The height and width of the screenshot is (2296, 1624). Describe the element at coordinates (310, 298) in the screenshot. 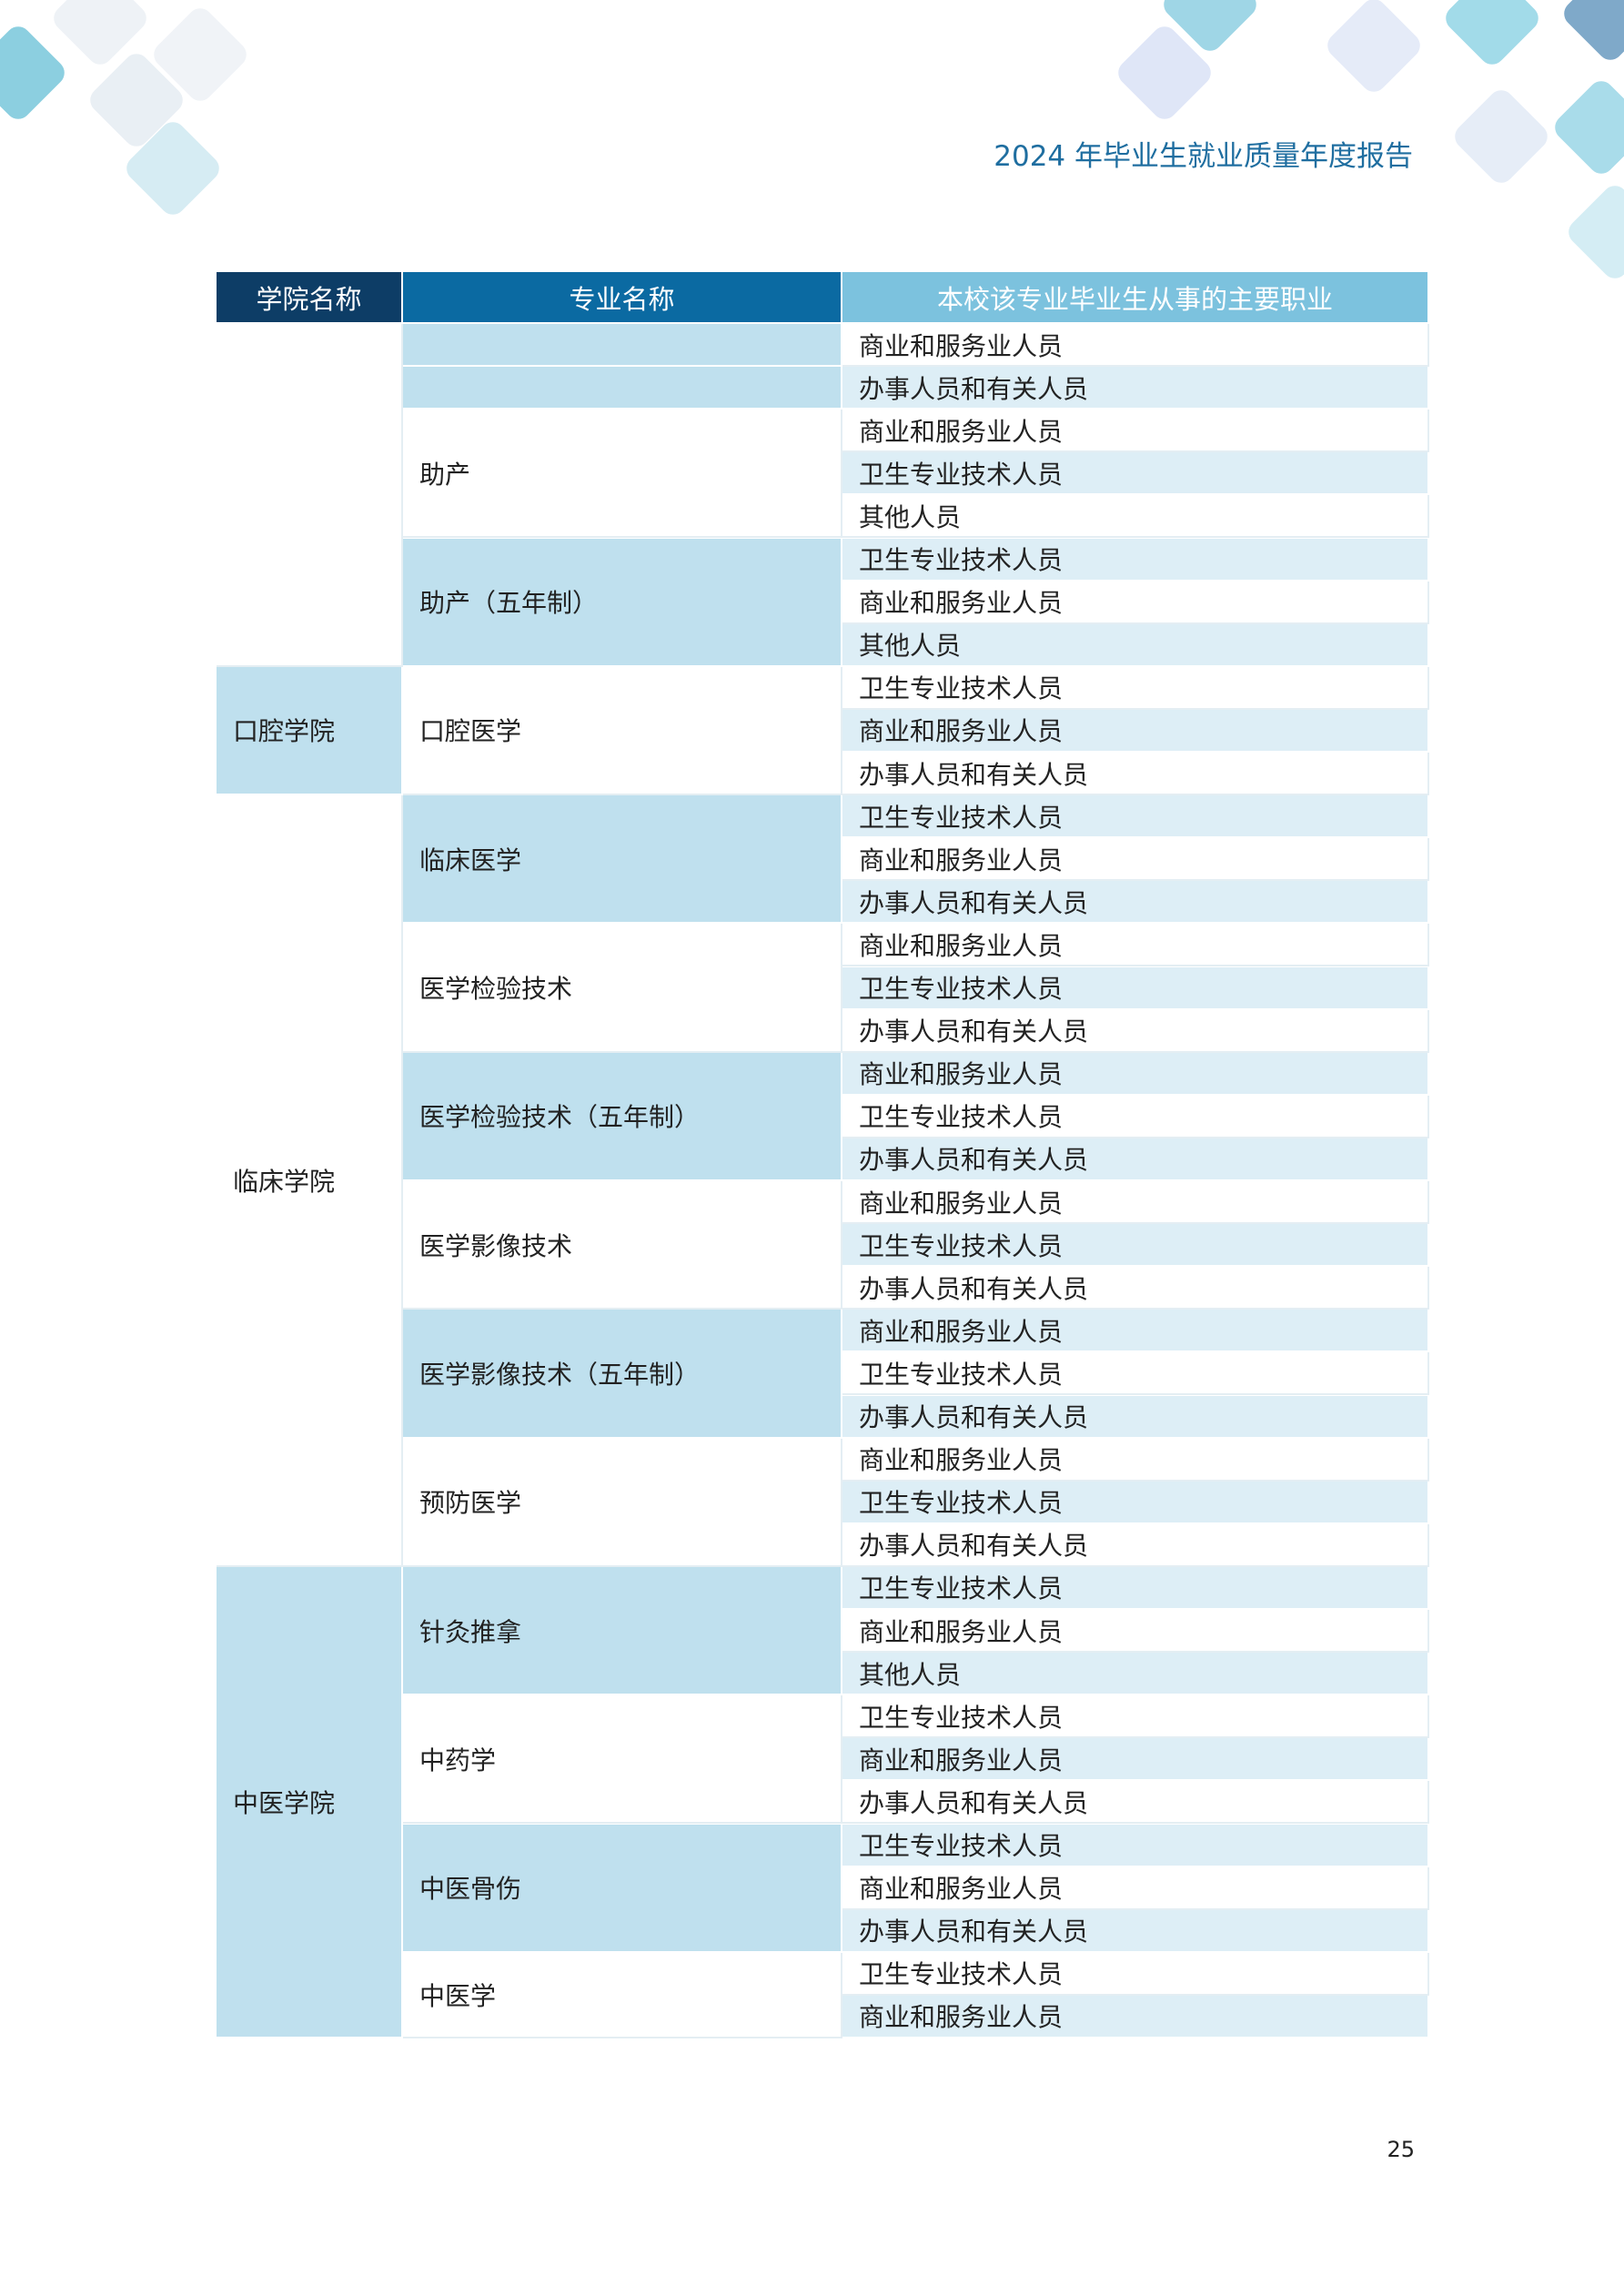

I see `column-header: 学院名称` at that location.